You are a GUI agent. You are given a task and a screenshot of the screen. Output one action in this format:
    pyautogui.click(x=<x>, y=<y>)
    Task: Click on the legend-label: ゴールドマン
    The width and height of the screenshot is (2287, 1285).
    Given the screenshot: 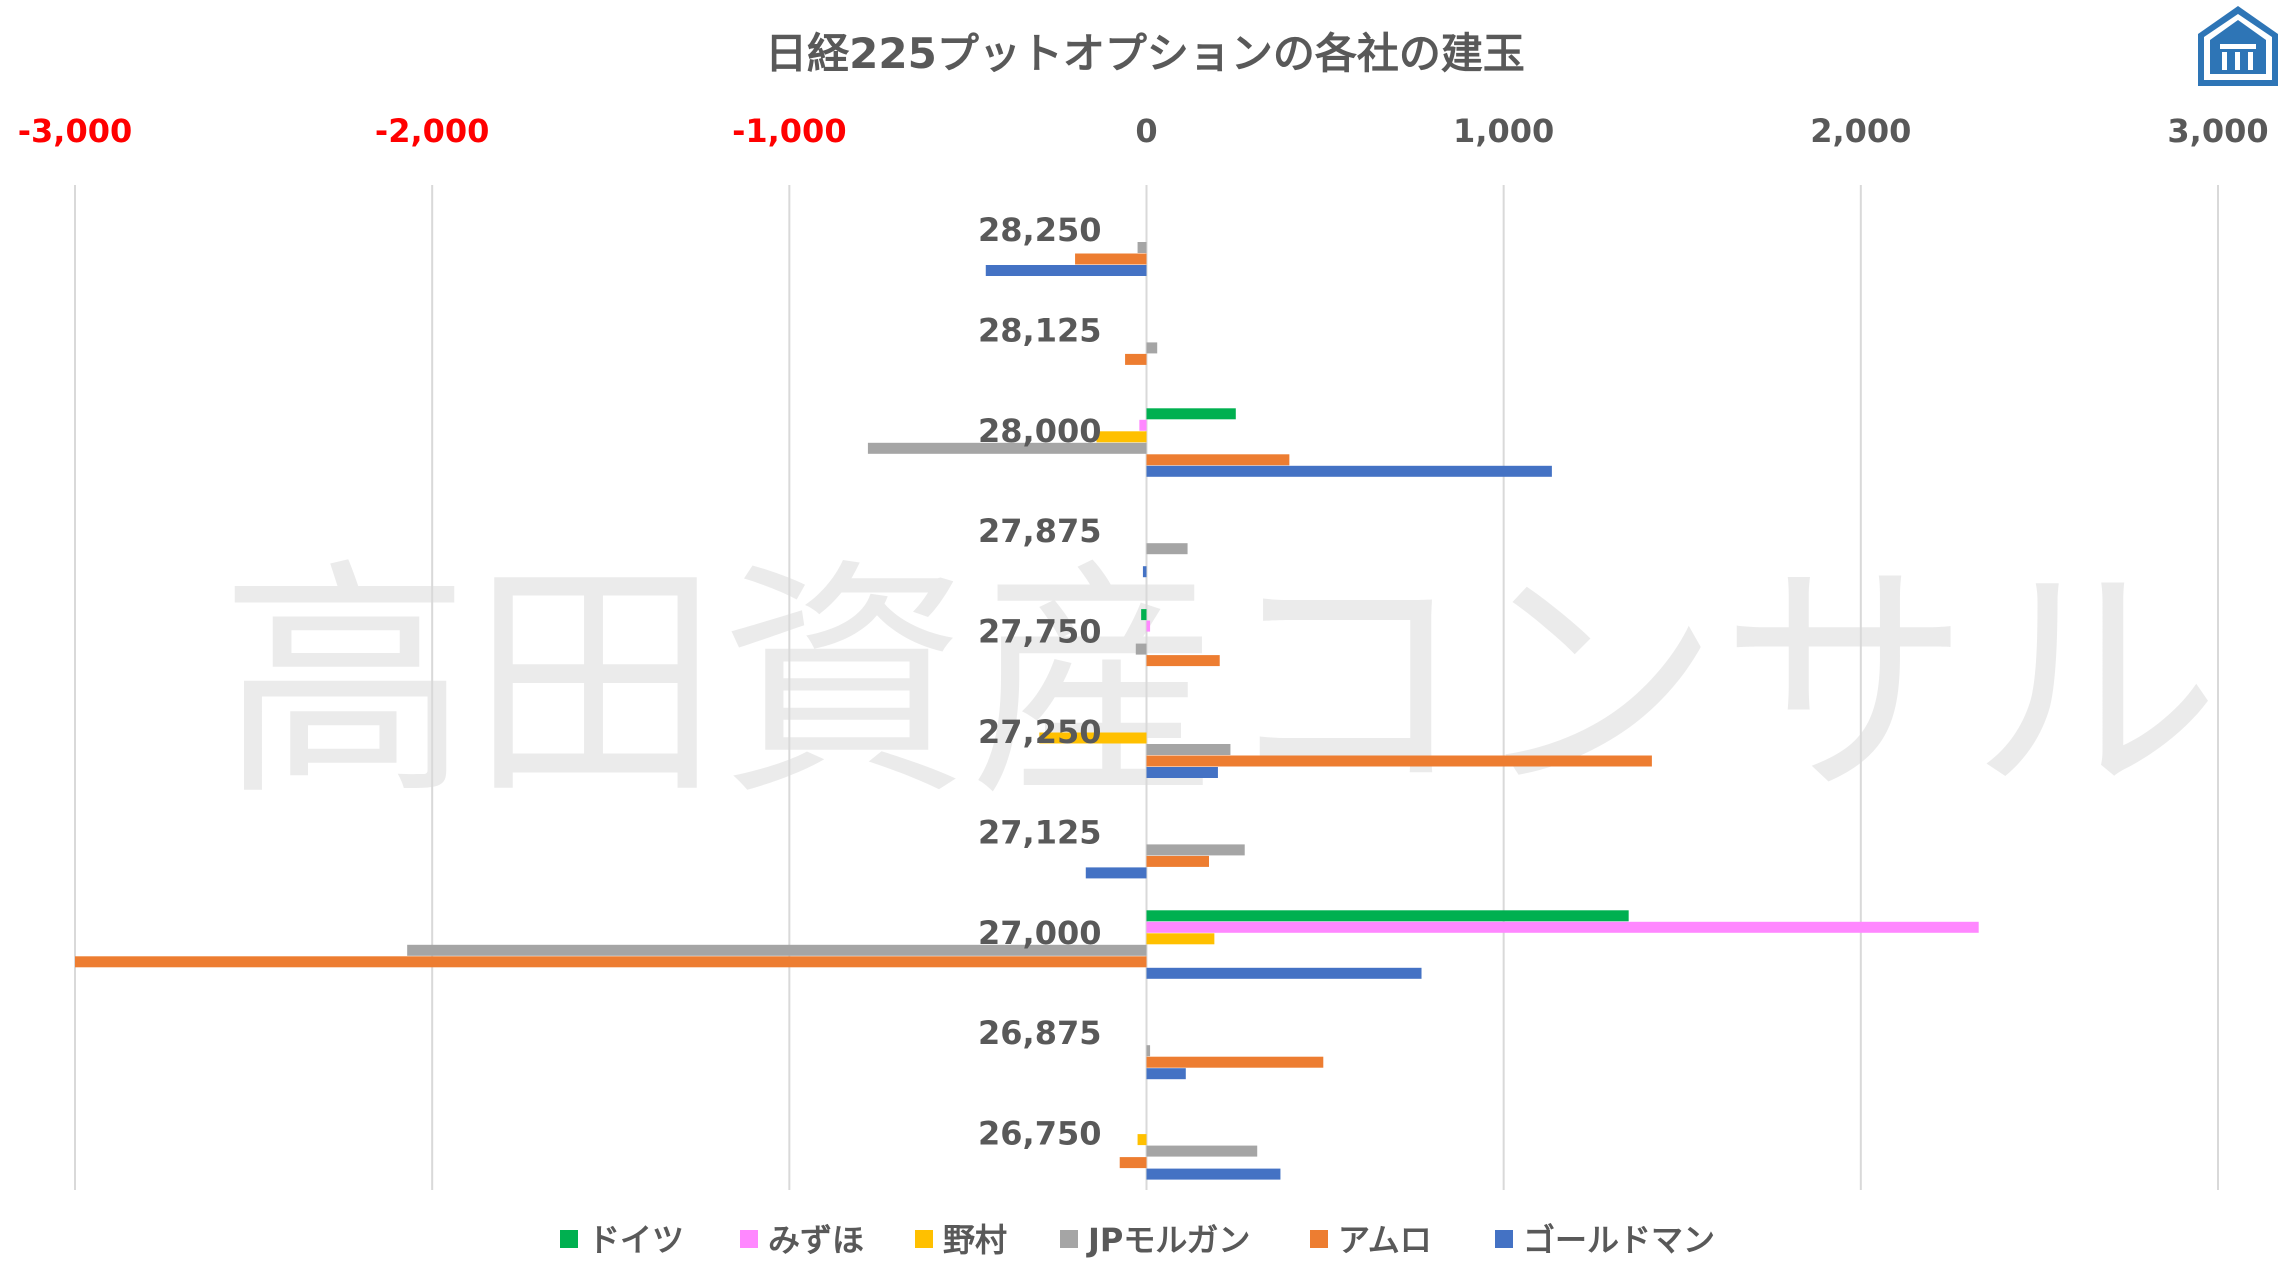 What is the action you would take?
    pyautogui.click(x=1619, y=1240)
    